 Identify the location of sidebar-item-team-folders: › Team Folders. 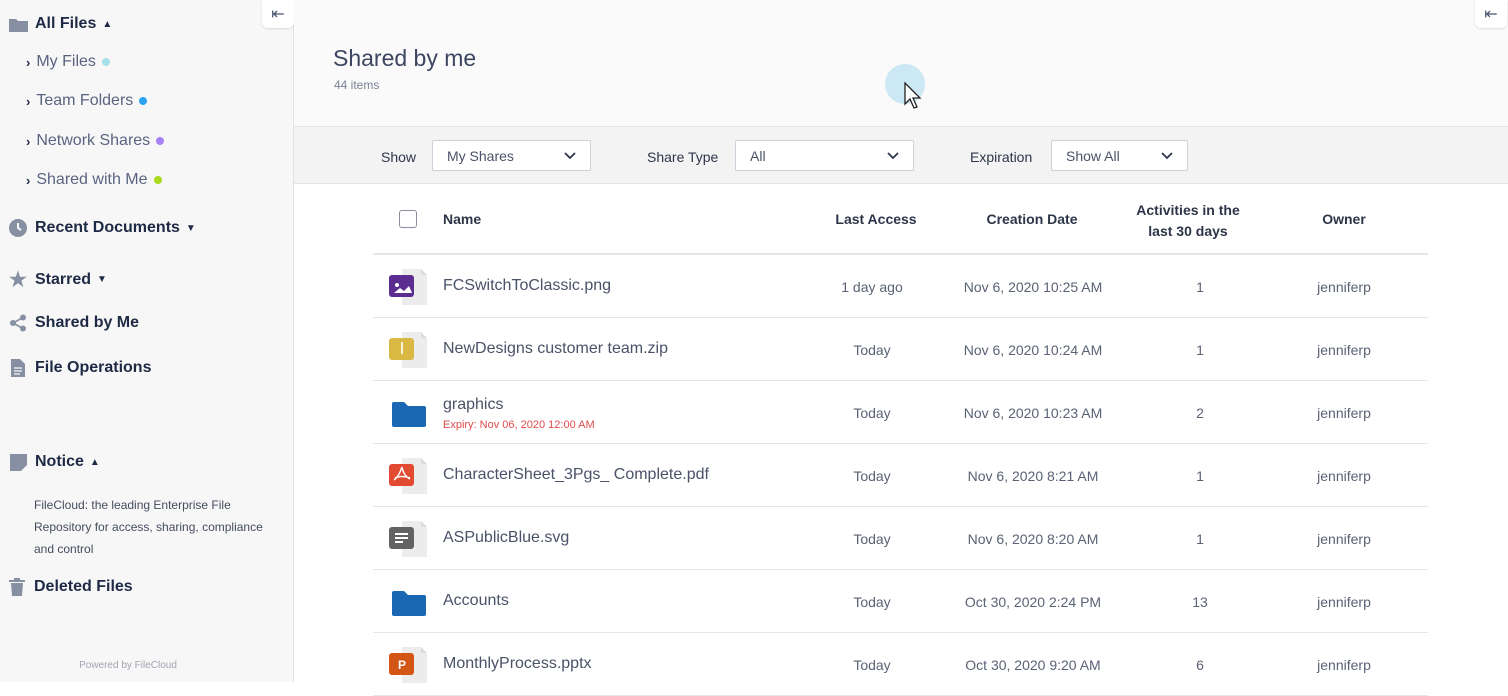
(87, 101).